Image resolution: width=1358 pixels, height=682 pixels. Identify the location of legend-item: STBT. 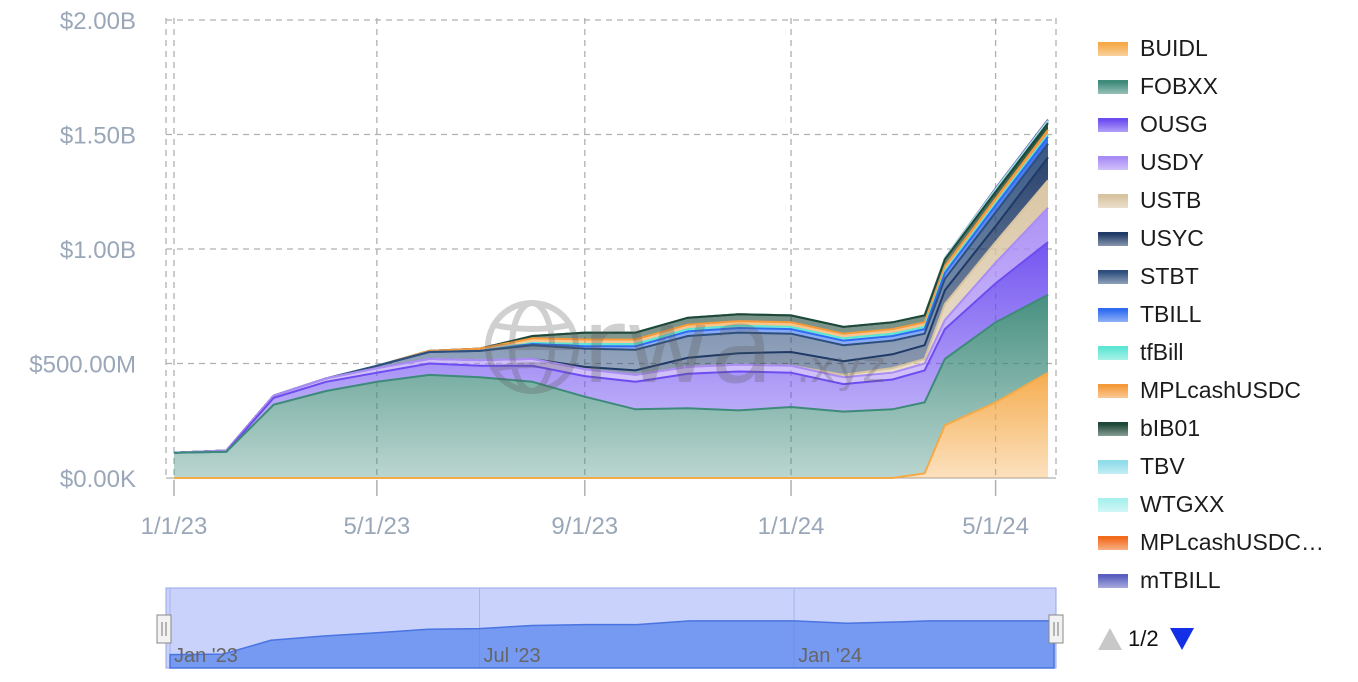
(1226, 279).